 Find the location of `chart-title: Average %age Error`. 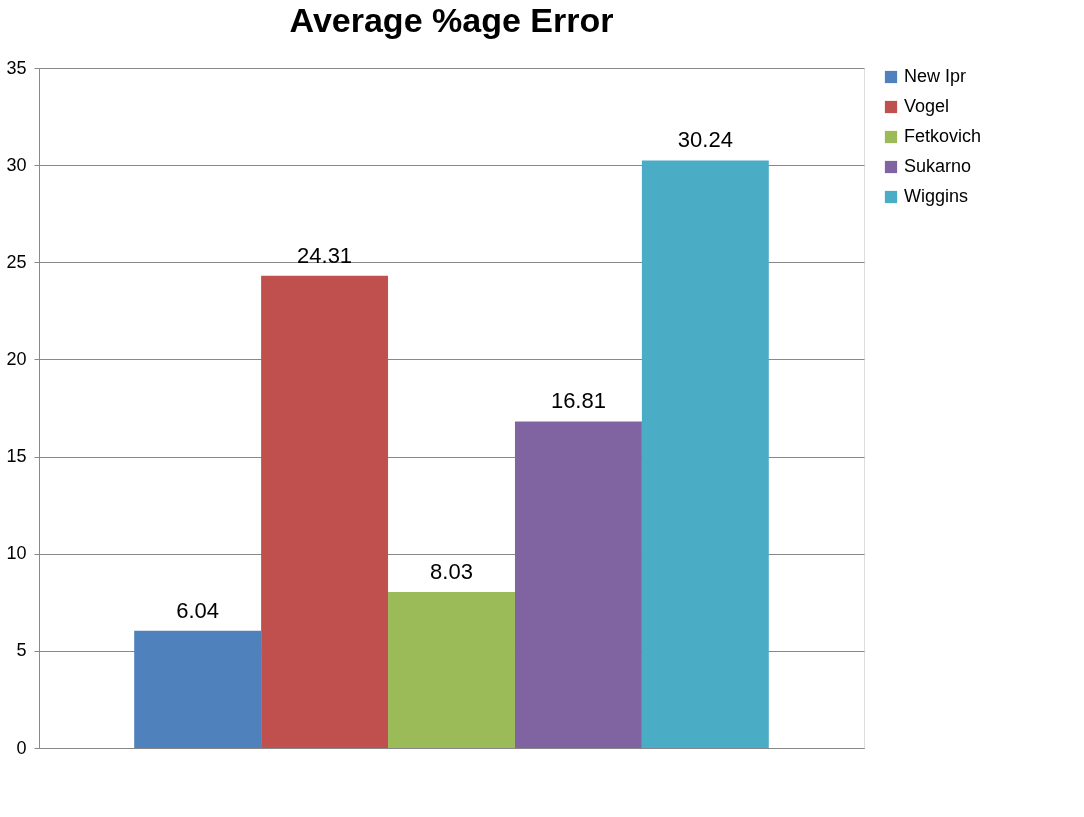

chart-title: Average %age Error is located at coordinates (451, 20).